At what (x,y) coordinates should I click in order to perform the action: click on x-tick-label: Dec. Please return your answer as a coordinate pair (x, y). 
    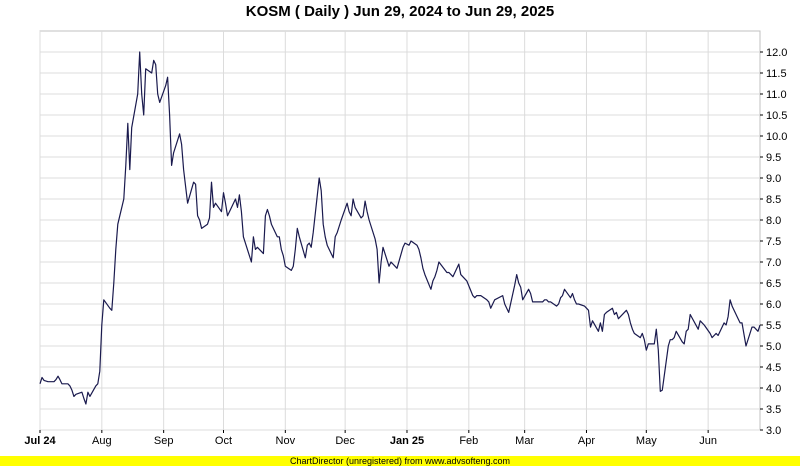
    Looking at the image, I should click on (345, 441).